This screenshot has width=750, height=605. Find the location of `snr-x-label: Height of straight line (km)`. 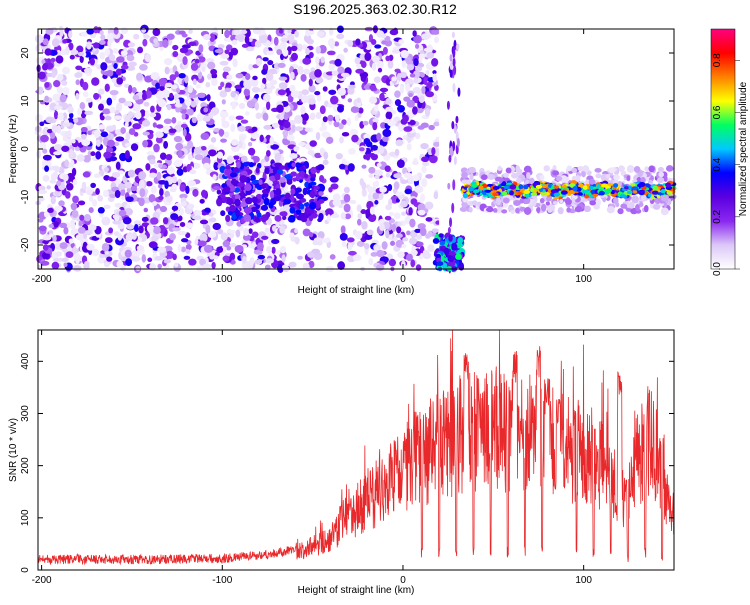

snr-x-label: Height of straight line (km) is located at coordinates (356, 590).